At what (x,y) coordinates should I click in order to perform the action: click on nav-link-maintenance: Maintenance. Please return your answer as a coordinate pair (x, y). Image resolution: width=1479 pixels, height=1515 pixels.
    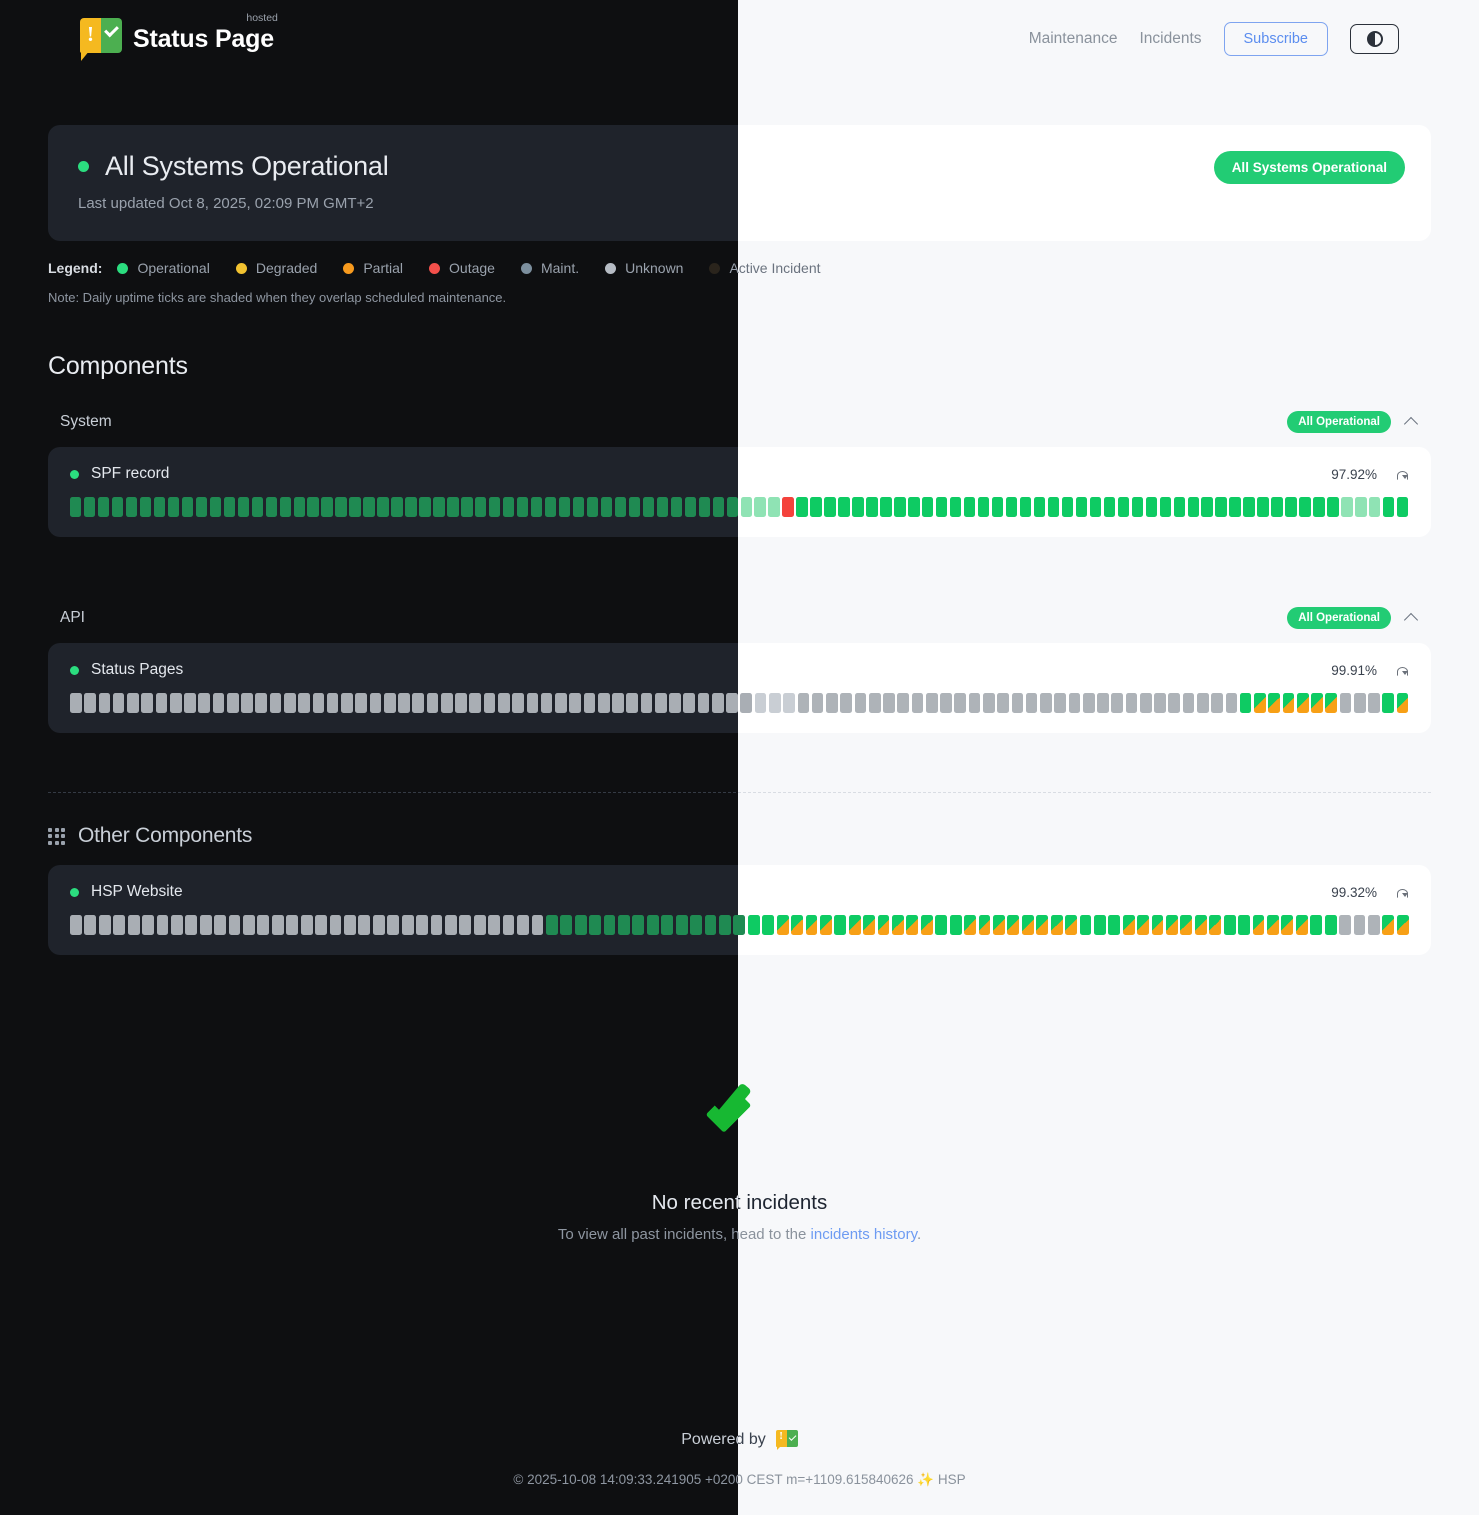
    Looking at the image, I should click on (1073, 38).